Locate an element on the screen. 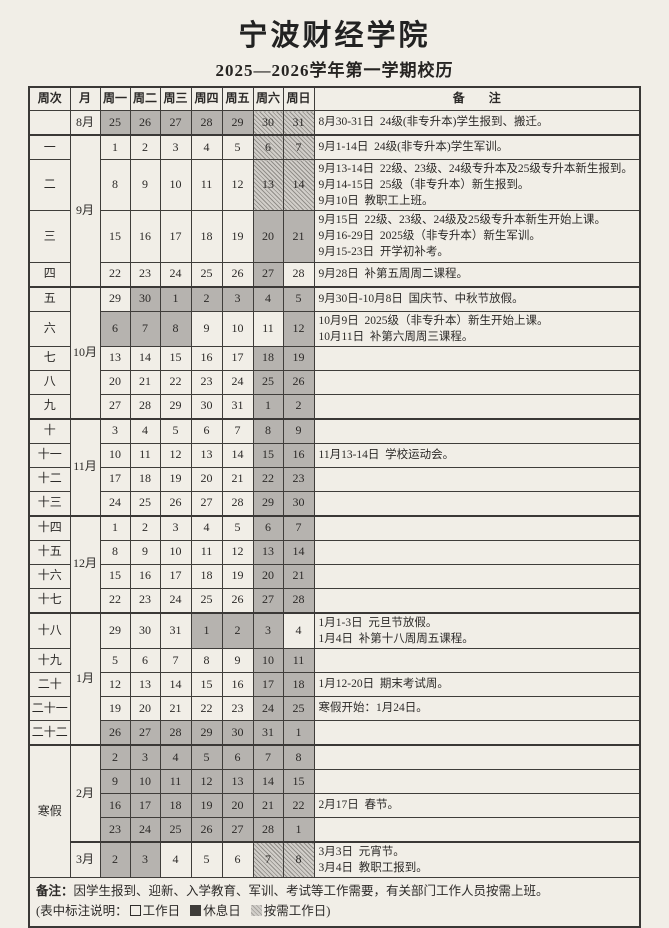 The width and height of the screenshot is (669, 928). day-cell: 14 is located at coordinates (298, 185).